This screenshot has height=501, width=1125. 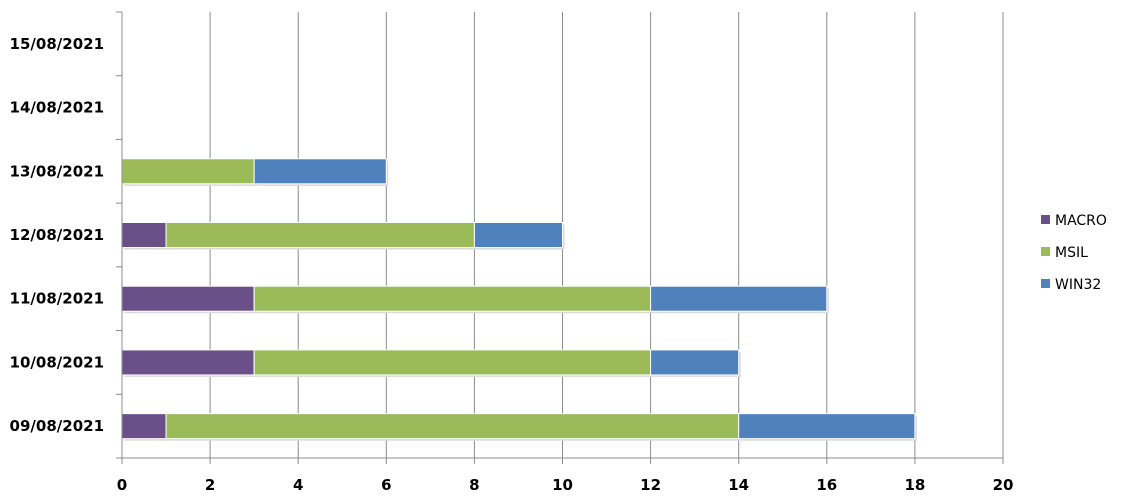 What do you see at coordinates (738, 485) in the screenshot?
I see `x-tick-label: 14` at bounding box center [738, 485].